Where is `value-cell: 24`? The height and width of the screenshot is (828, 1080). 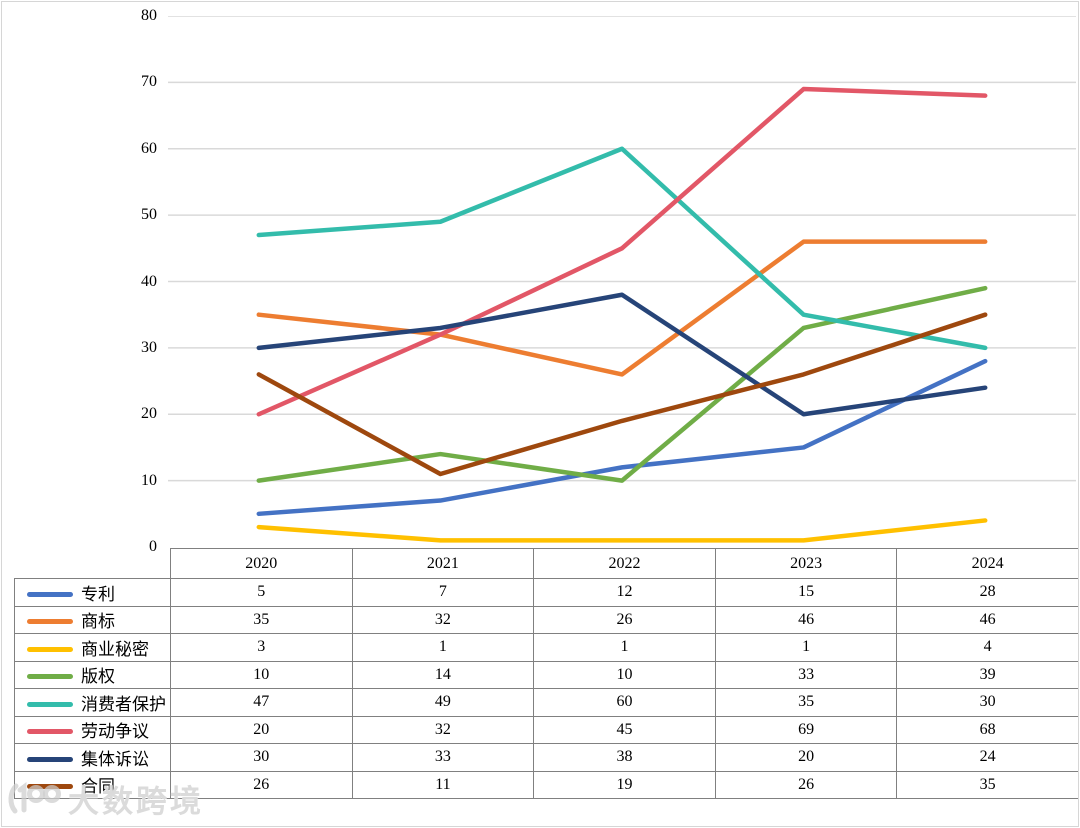
value-cell: 24 is located at coordinates (987, 757).